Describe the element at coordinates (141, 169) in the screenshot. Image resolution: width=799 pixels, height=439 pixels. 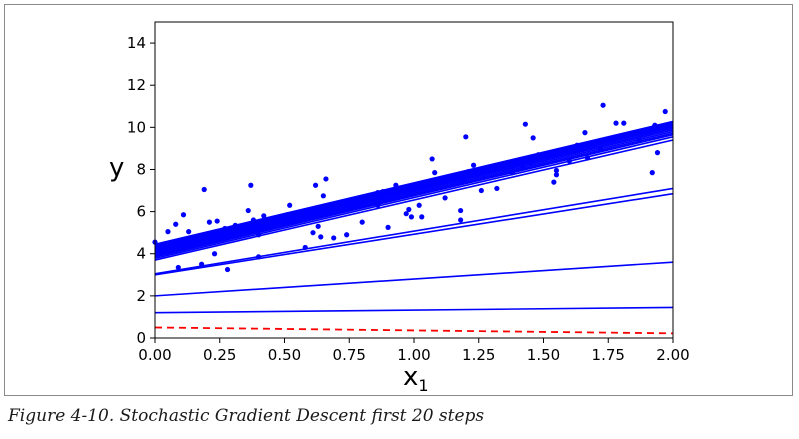
I see `y-tick-label: 8` at that location.